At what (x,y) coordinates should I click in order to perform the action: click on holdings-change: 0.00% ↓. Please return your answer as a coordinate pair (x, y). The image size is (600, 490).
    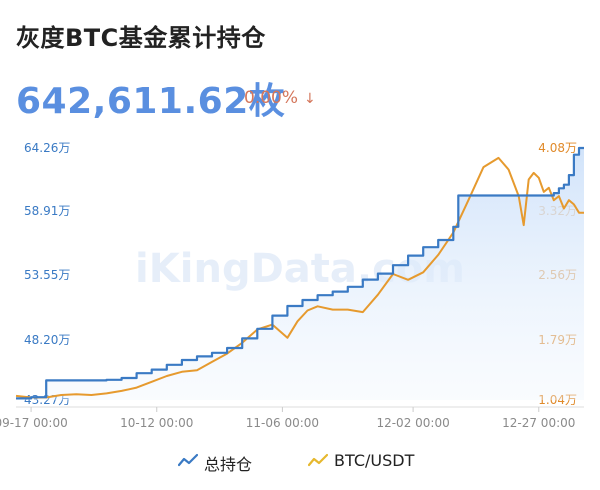
    Looking at the image, I should click on (280, 98).